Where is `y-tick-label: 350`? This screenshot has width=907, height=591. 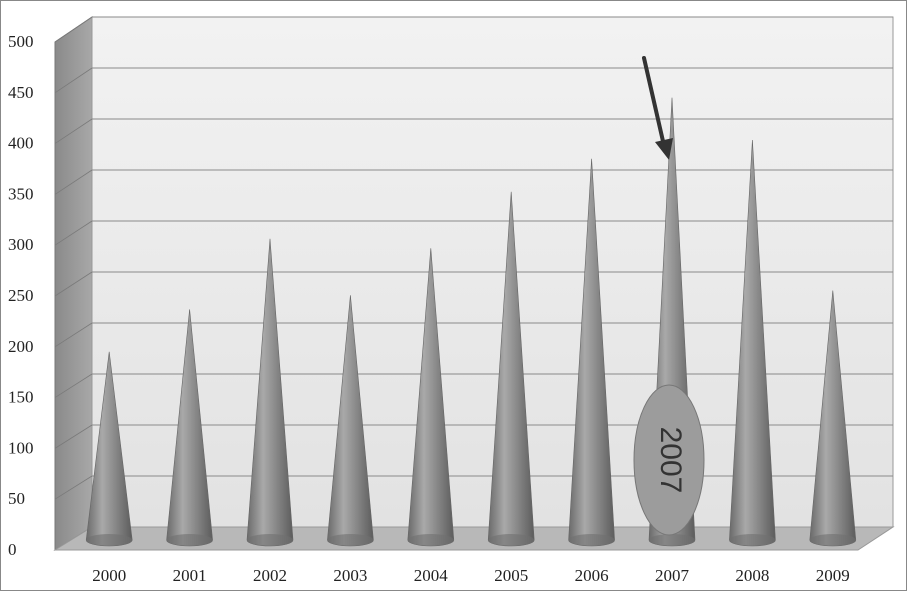
y-tick-label: 350 is located at coordinates (21, 193).